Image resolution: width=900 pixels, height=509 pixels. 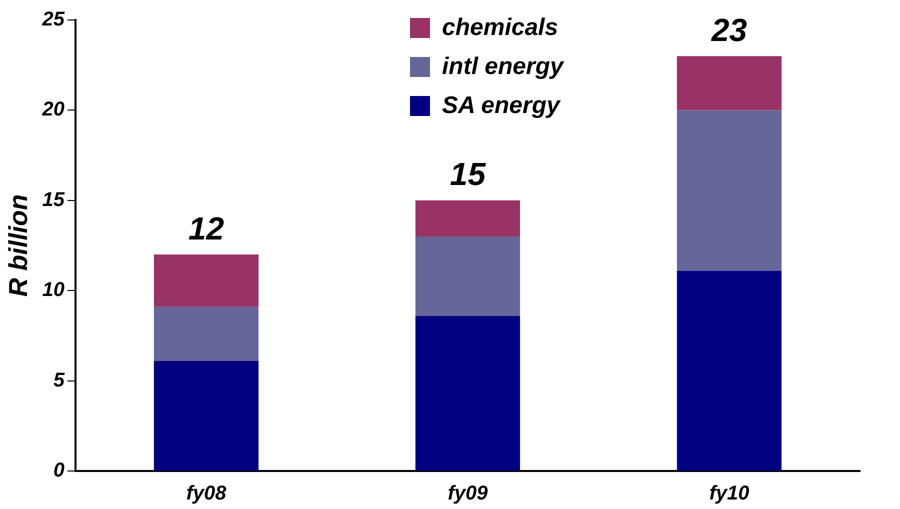 I want to click on y-tick-label: 15, so click(x=54, y=199).